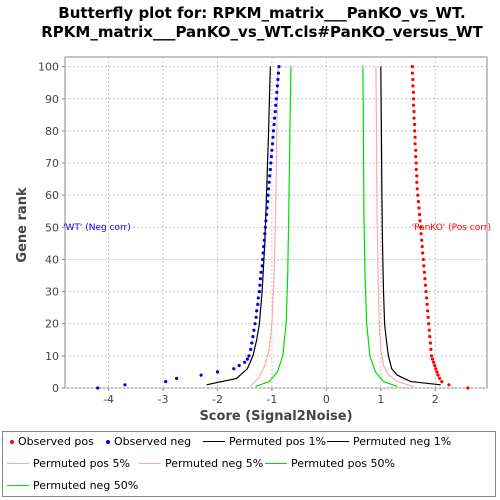 This screenshot has height=500, width=500. What do you see at coordinates (52, 324) in the screenshot?
I see `y-tick-label: 20` at bounding box center [52, 324].